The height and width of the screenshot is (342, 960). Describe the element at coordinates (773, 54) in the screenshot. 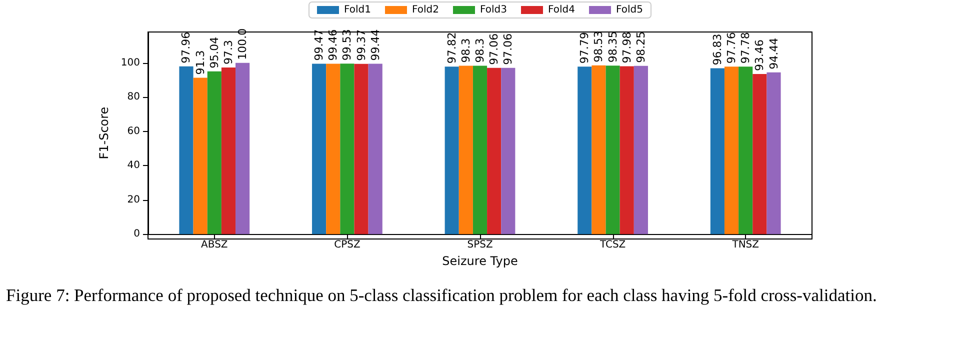

I see `data-label: 94.44` at that location.